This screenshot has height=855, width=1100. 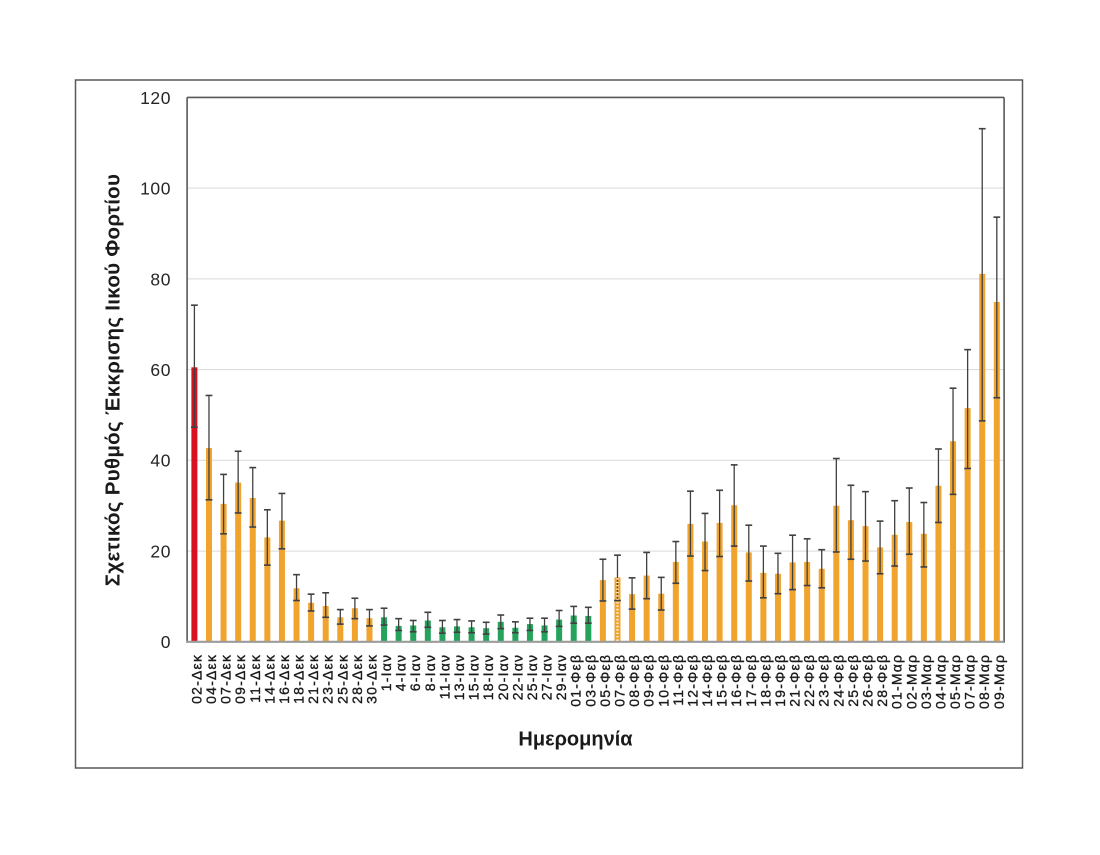 I want to click on svg-text: 20-Ιαν, so click(x=503, y=677).